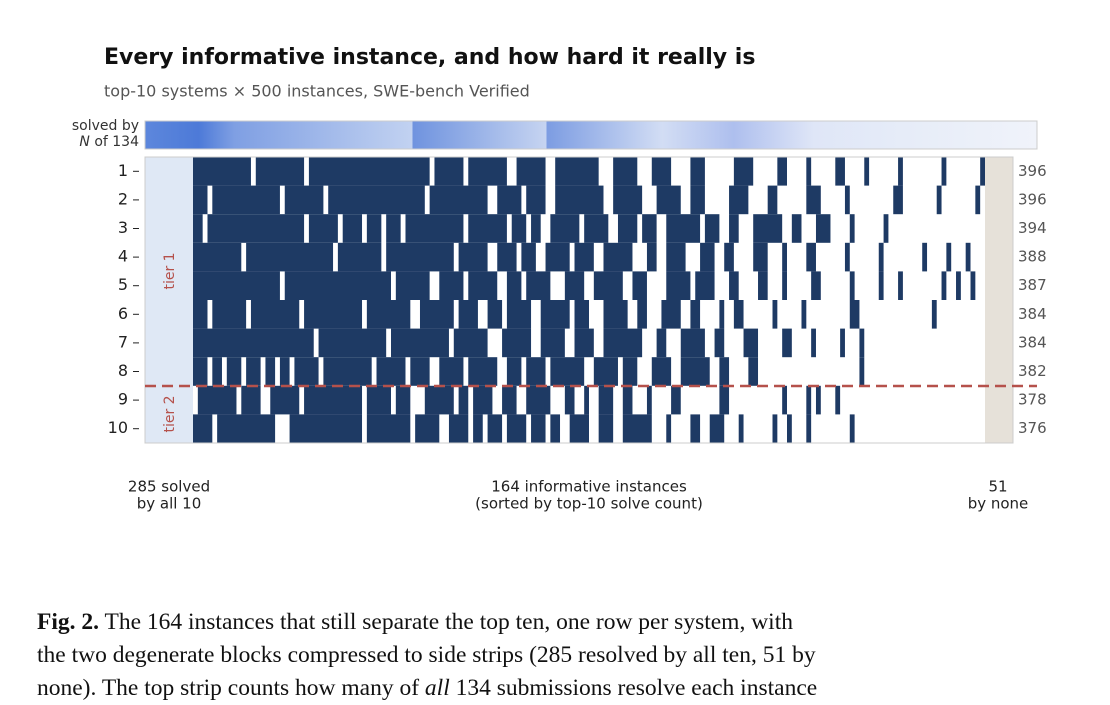 The width and height of the screenshot is (1110, 705). What do you see at coordinates (1032, 257) in the screenshot?
I see `row-solved: 388` at bounding box center [1032, 257].